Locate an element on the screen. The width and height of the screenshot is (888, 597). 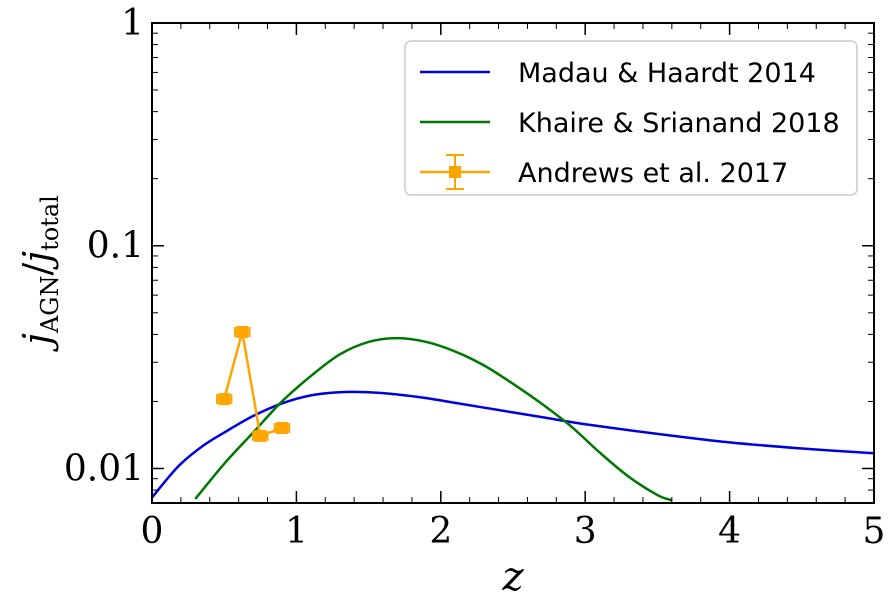
x-axis-title: z is located at coordinates (512, 575).